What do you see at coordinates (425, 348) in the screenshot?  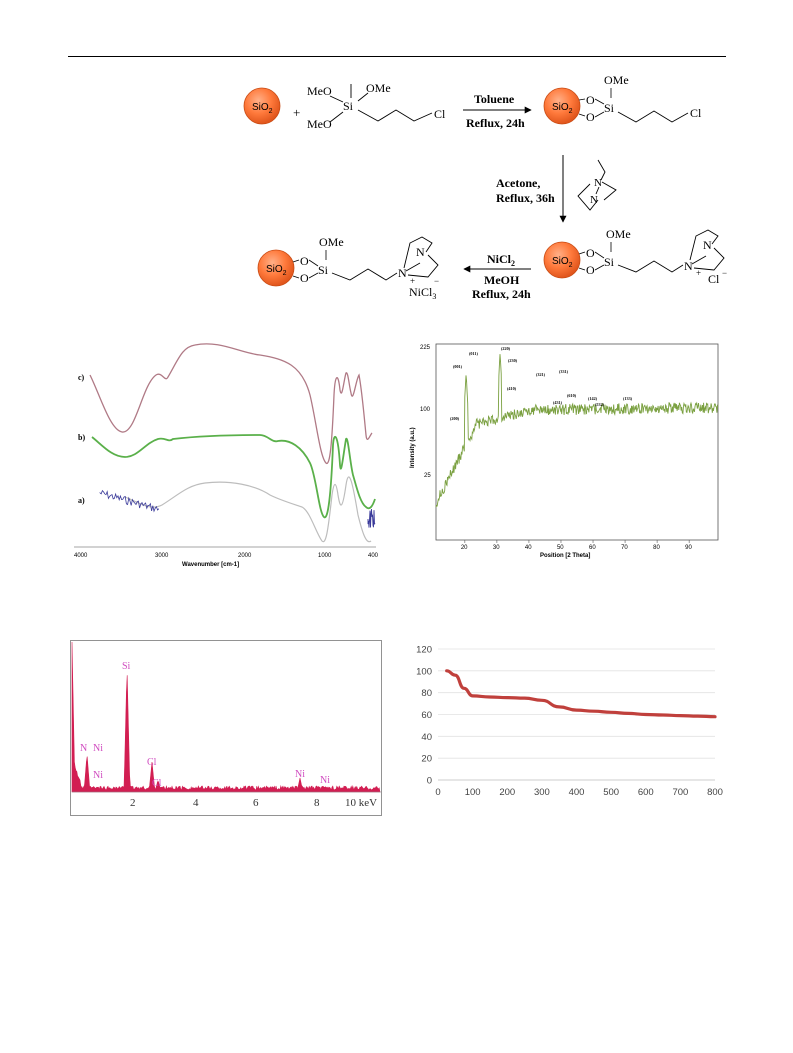 I see `xrd-ytick: 225` at bounding box center [425, 348].